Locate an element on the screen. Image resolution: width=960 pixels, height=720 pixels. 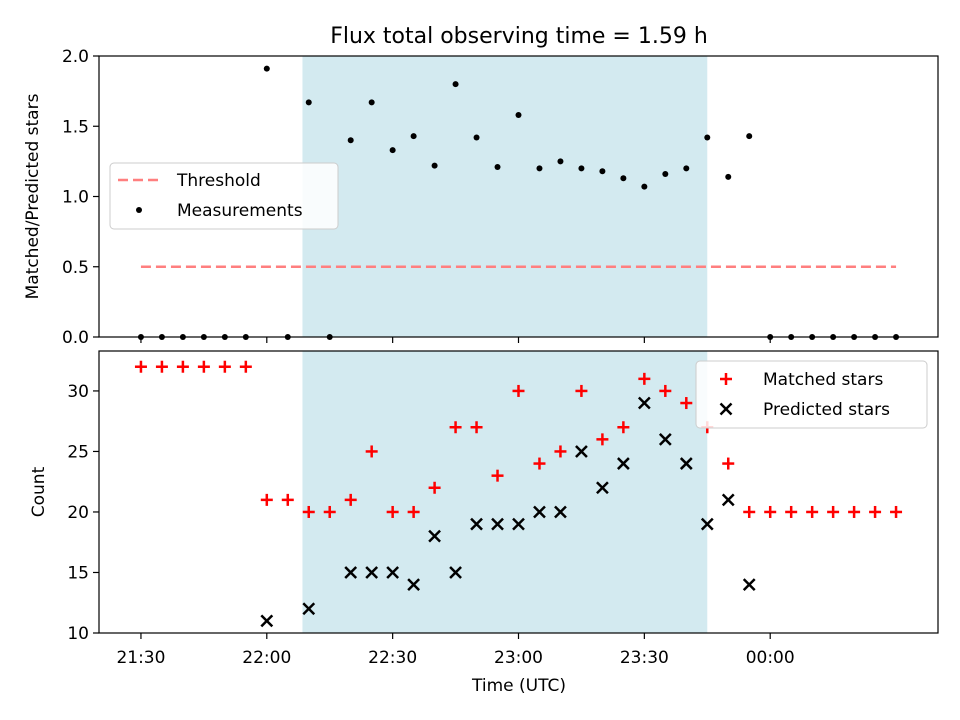
top-y-axis-label: Matched/Predicted stars is located at coordinates (33, 196).